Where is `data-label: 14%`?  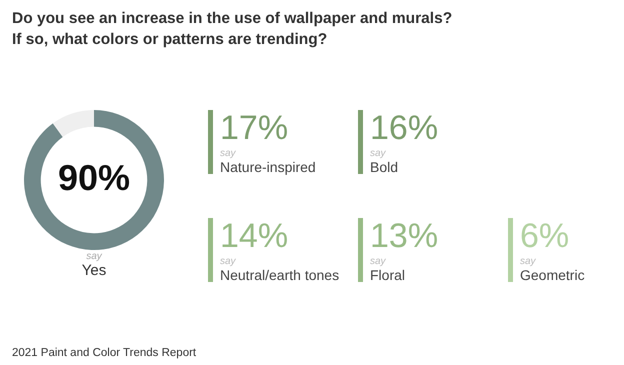
data-label: 14% is located at coordinates (255, 236).